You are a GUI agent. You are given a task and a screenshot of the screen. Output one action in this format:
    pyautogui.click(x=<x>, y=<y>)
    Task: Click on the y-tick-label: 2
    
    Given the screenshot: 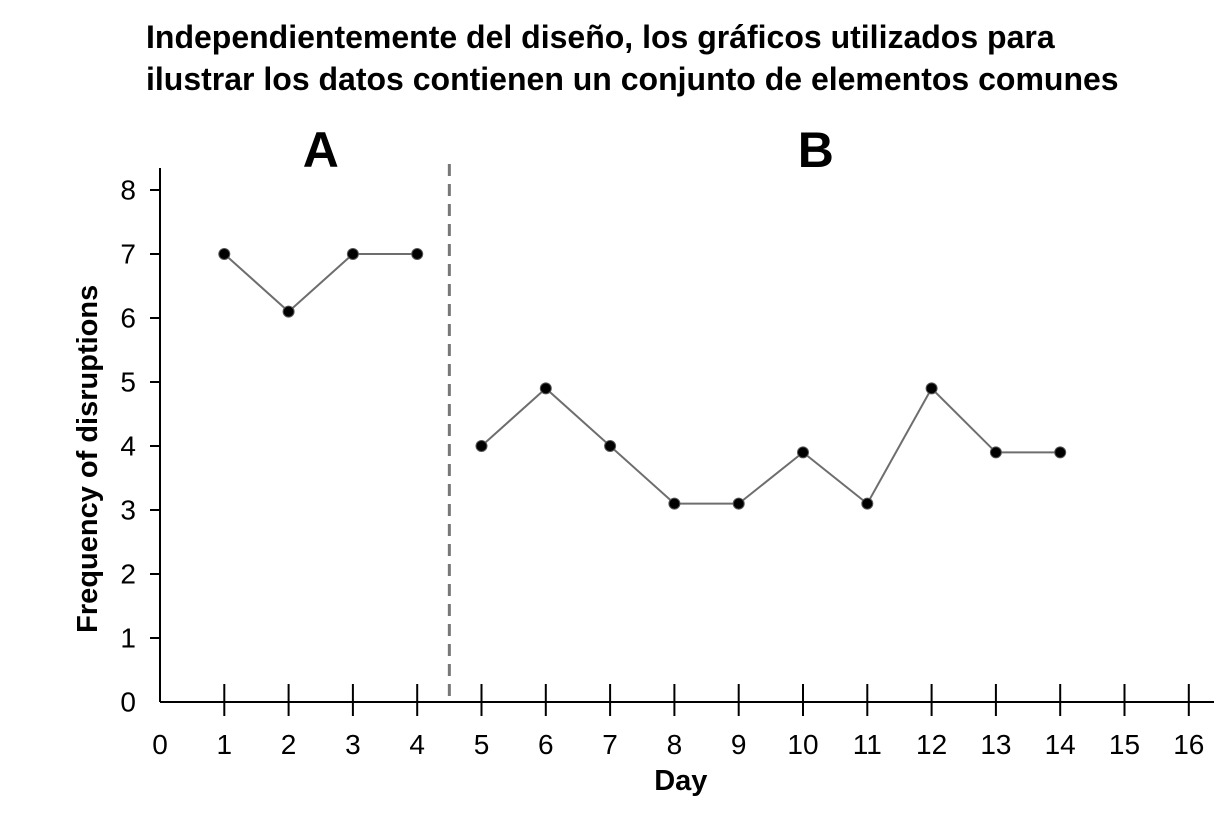 What is the action you would take?
    pyautogui.click(x=128, y=574)
    